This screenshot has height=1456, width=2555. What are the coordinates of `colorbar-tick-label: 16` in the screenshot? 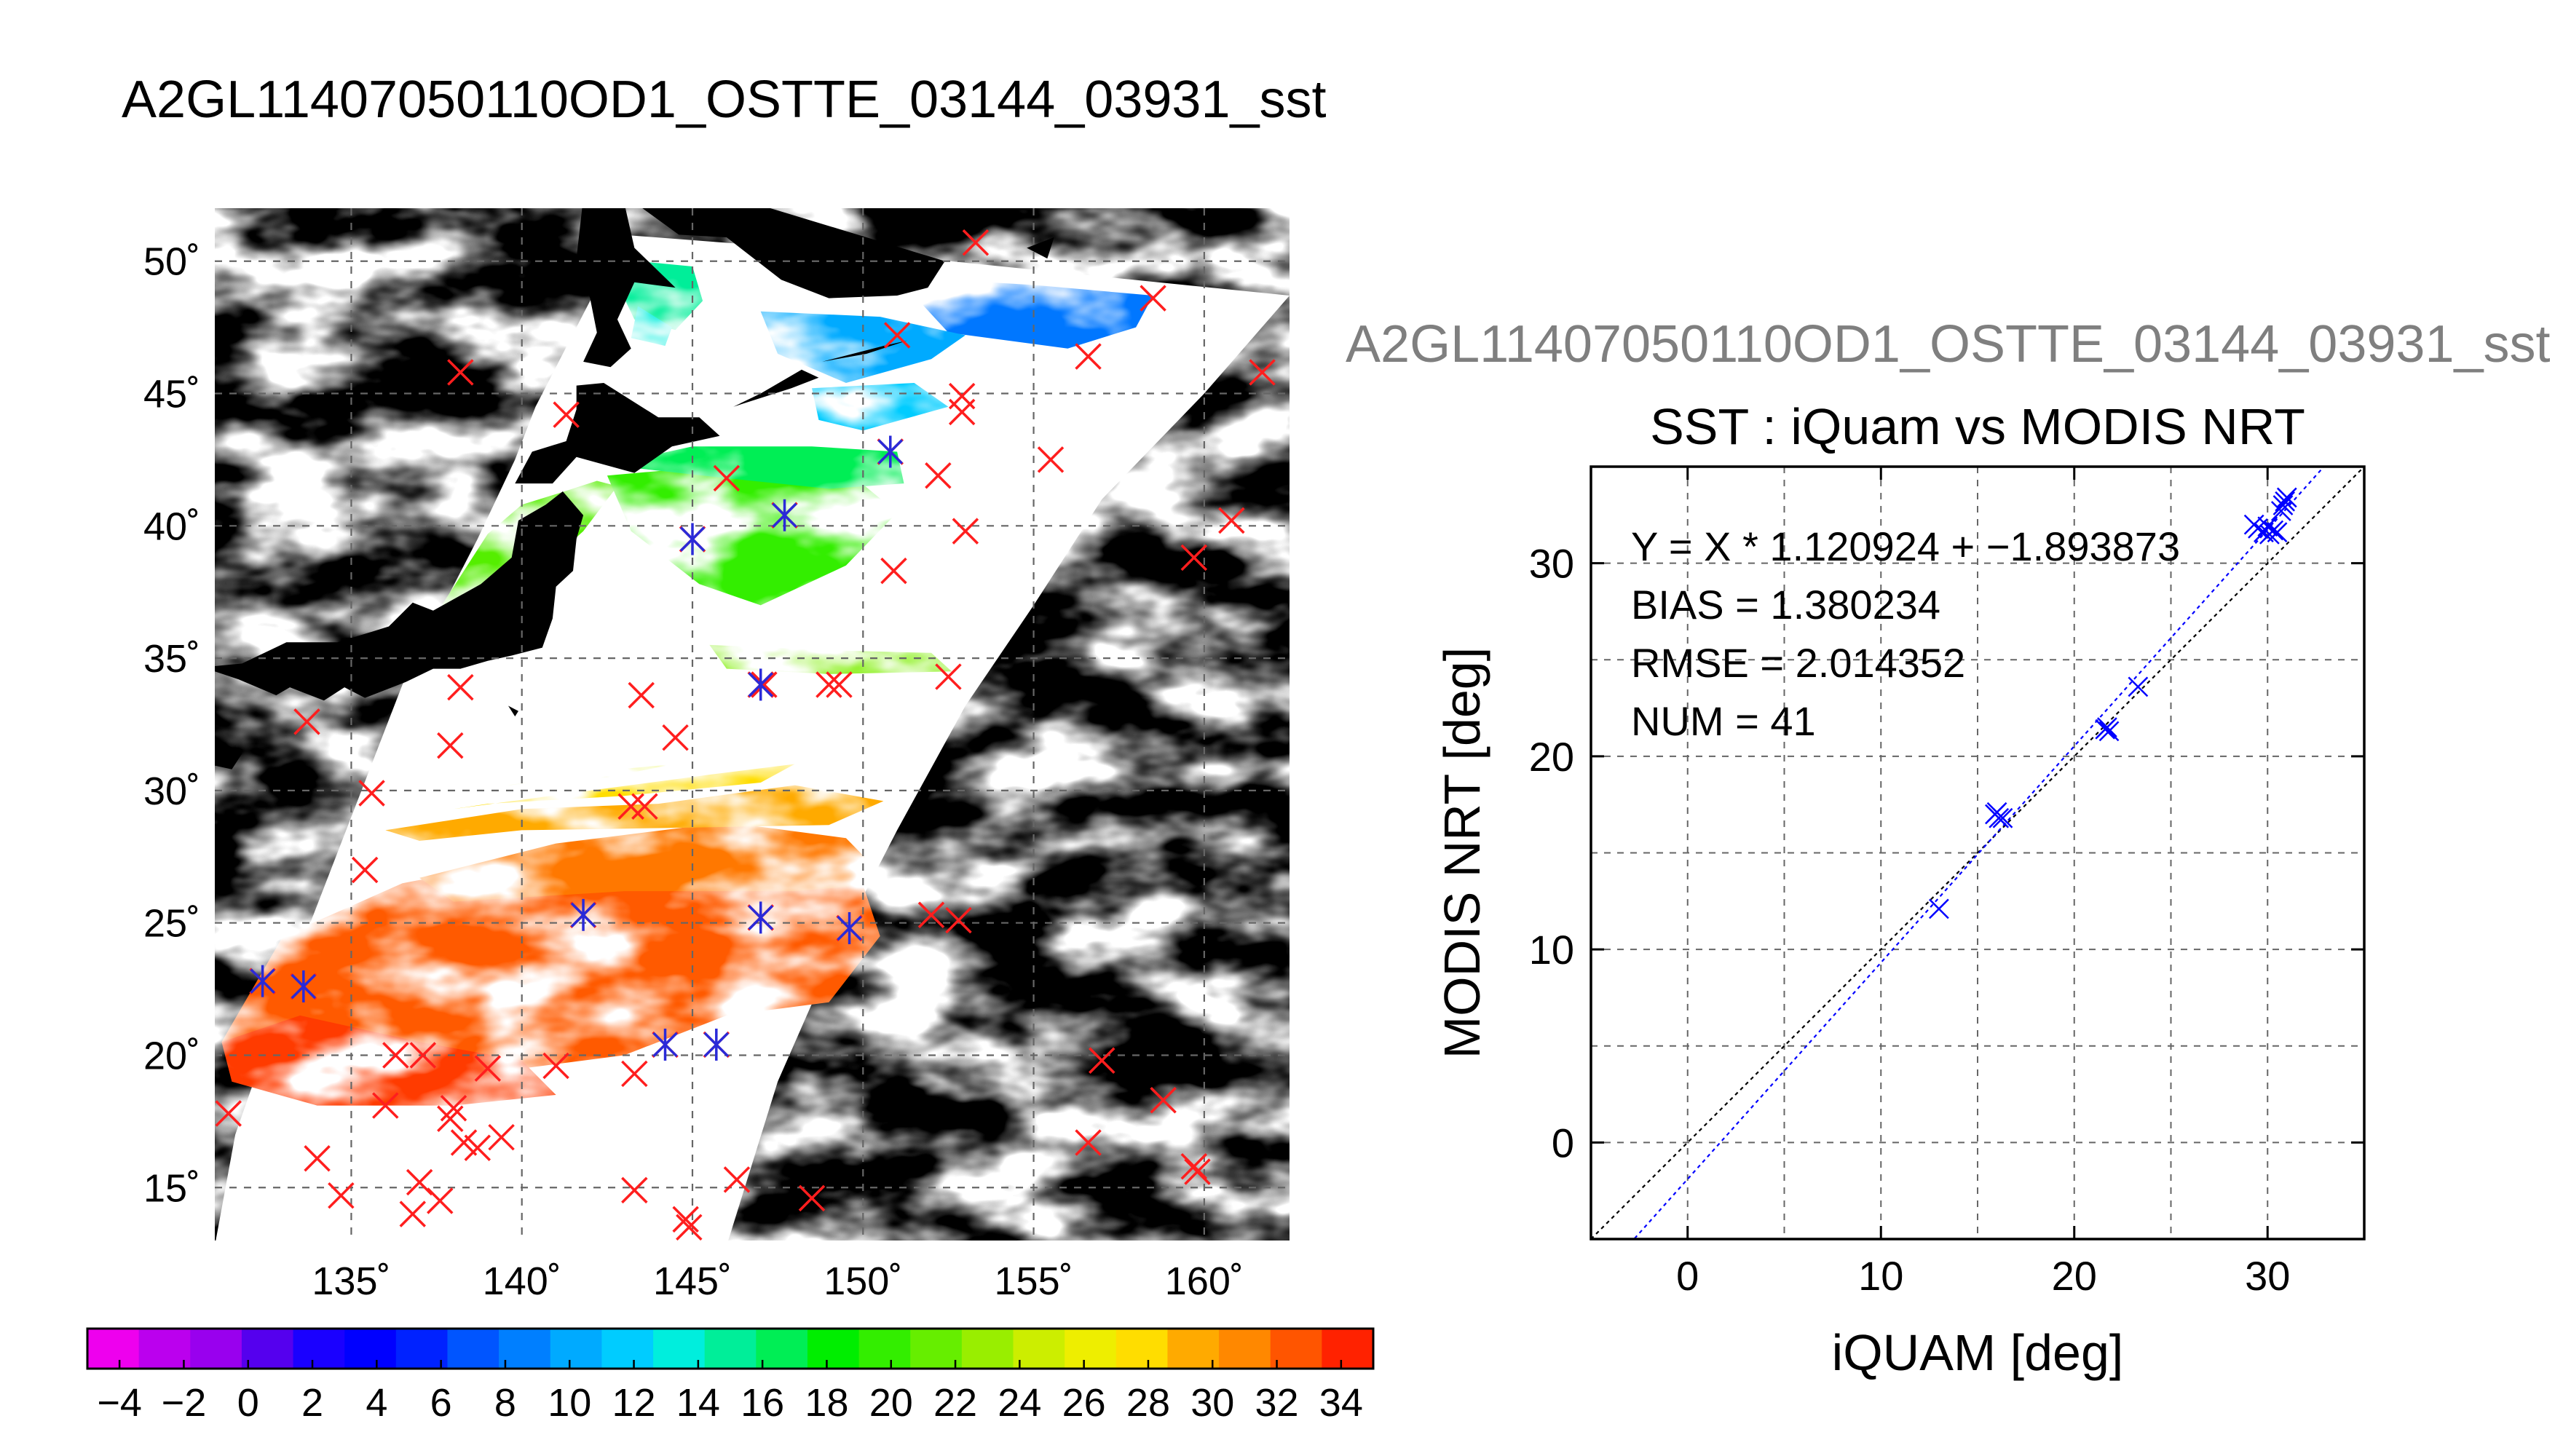 It's located at (762, 1403).